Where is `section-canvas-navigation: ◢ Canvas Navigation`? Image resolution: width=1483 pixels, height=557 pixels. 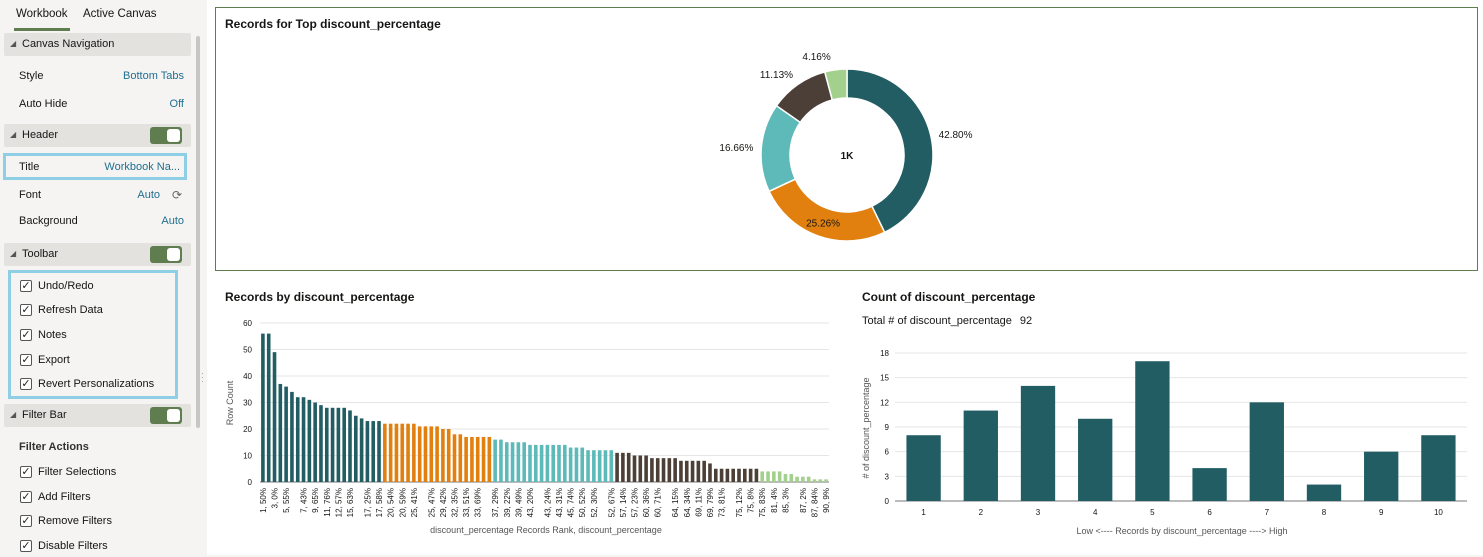 section-canvas-navigation: ◢ Canvas Navigation is located at coordinates (97, 44).